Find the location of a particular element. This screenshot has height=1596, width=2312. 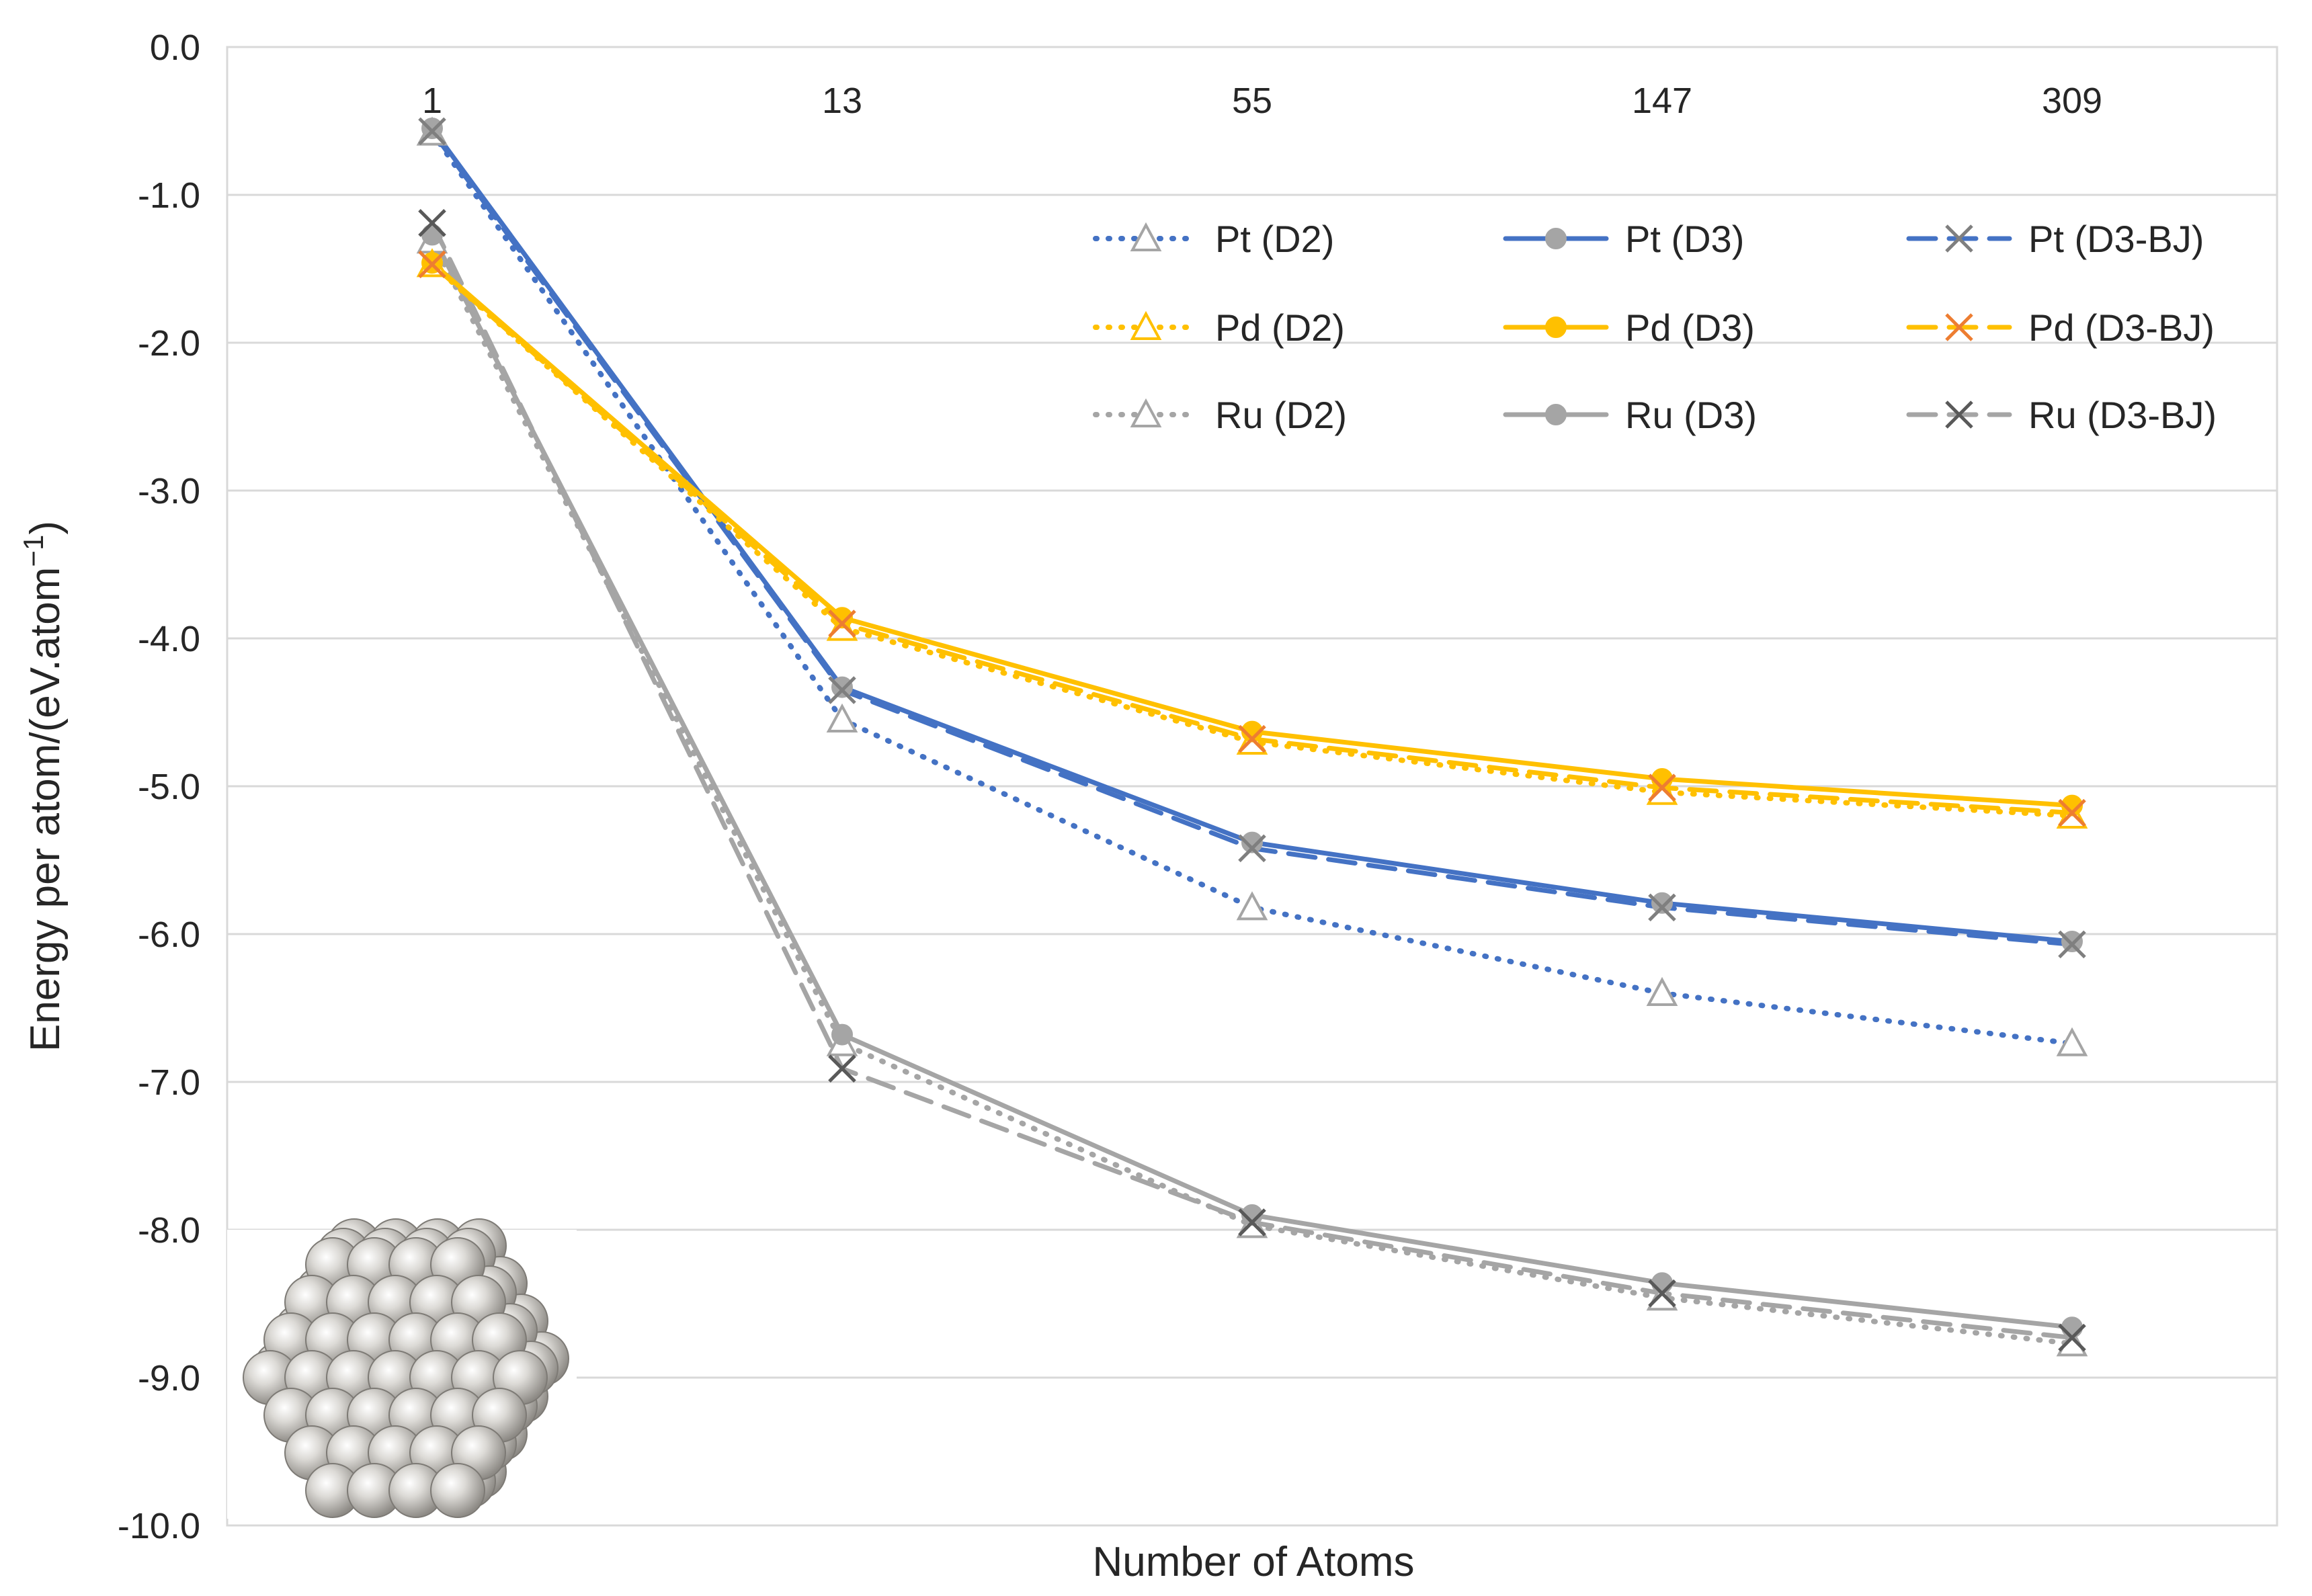

legend-label: Pd (D2) is located at coordinates (1280, 327).